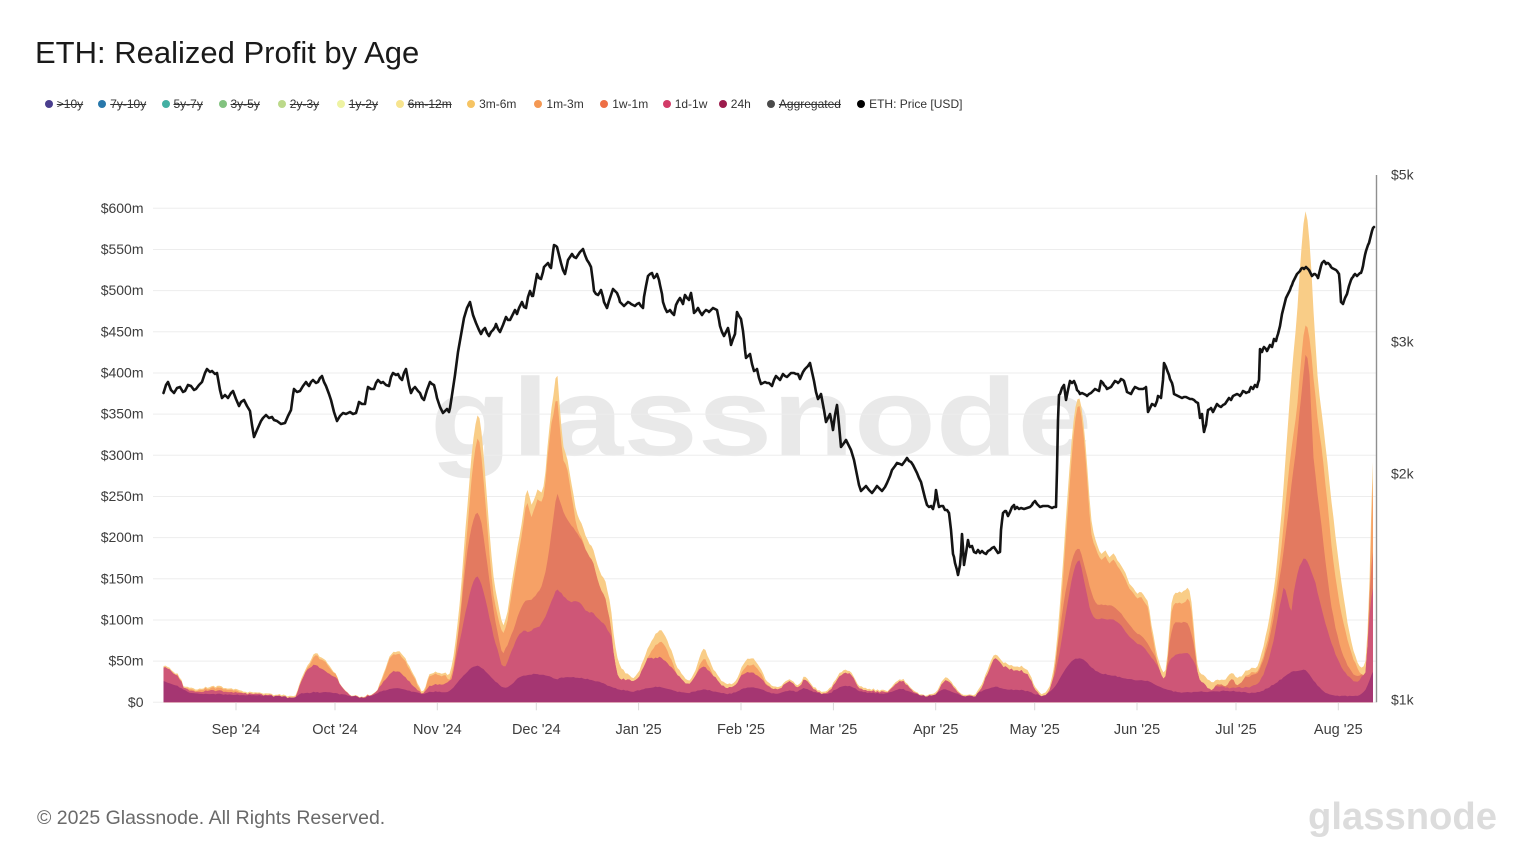 The image size is (1536, 864). I want to click on svg-text: Jan '25, so click(638, 730).